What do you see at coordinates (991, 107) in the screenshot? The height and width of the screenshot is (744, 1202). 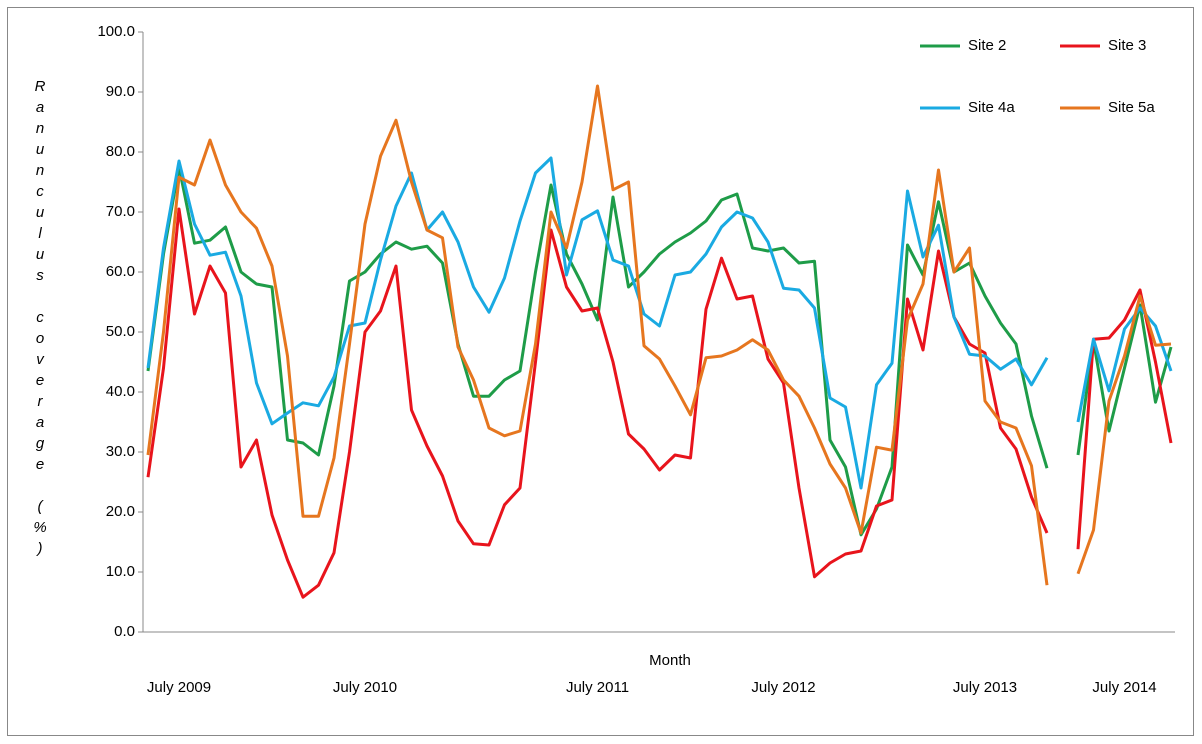 I see `legend-label: Site 4a` at bounding box center [991, 107].